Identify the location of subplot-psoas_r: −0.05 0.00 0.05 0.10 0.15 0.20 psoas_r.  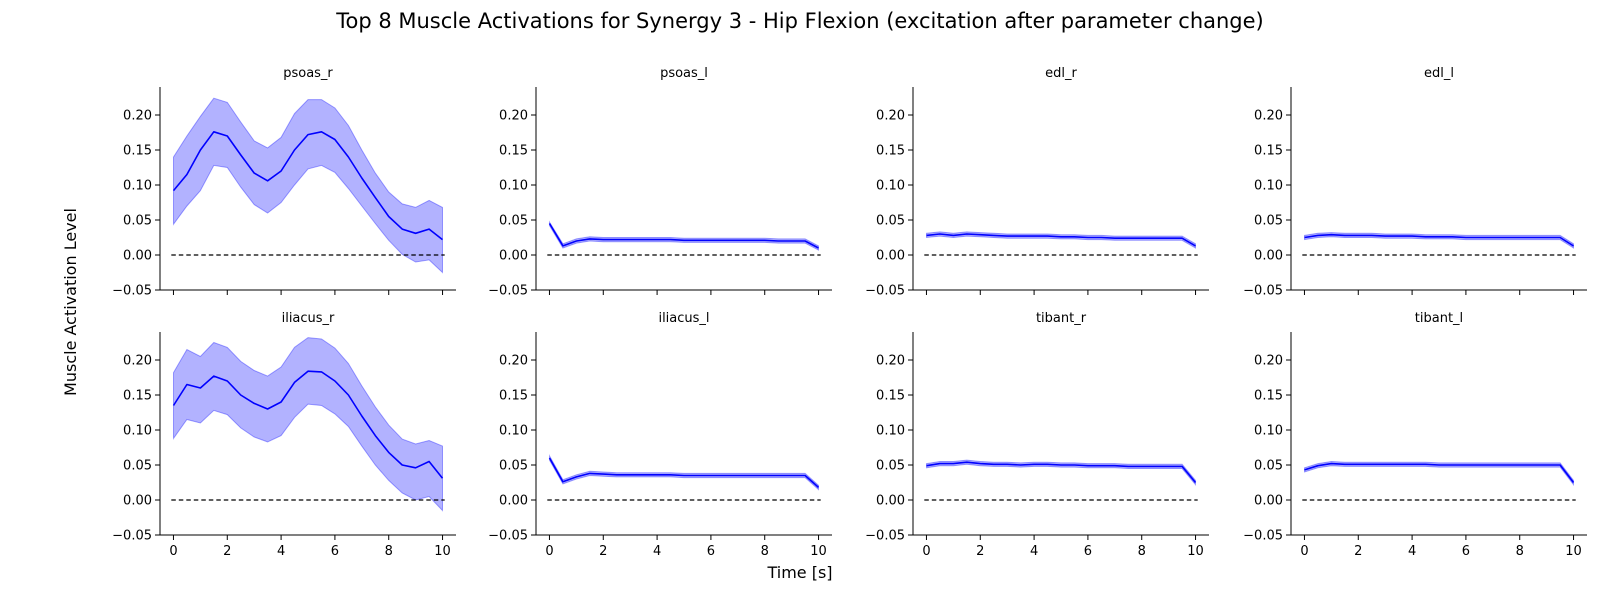
(284, 182).